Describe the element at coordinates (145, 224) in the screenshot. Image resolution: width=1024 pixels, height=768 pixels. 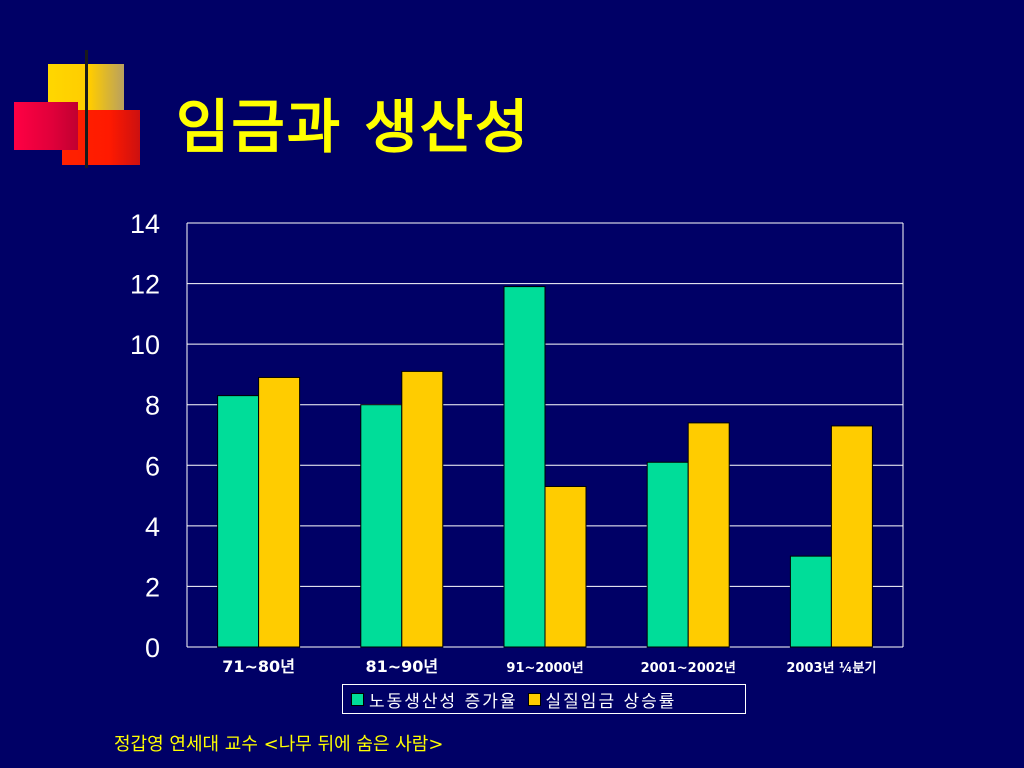
I see `y-tick-label: 14` at that location.